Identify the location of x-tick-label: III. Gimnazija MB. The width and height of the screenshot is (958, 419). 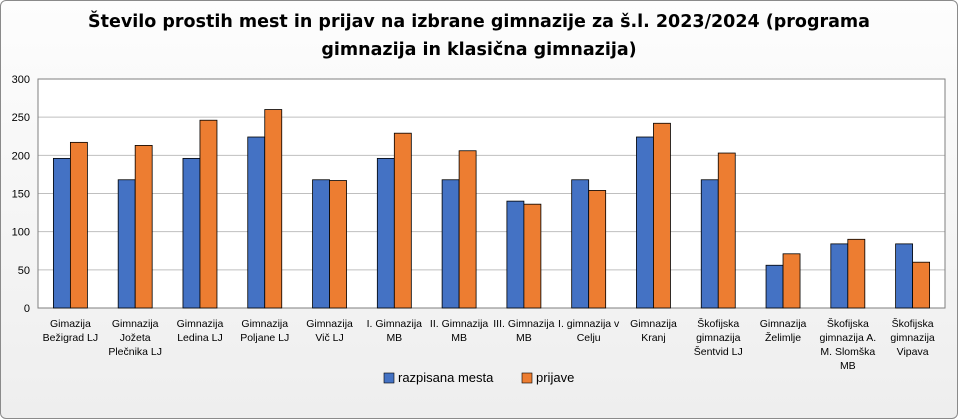
(523, 331).